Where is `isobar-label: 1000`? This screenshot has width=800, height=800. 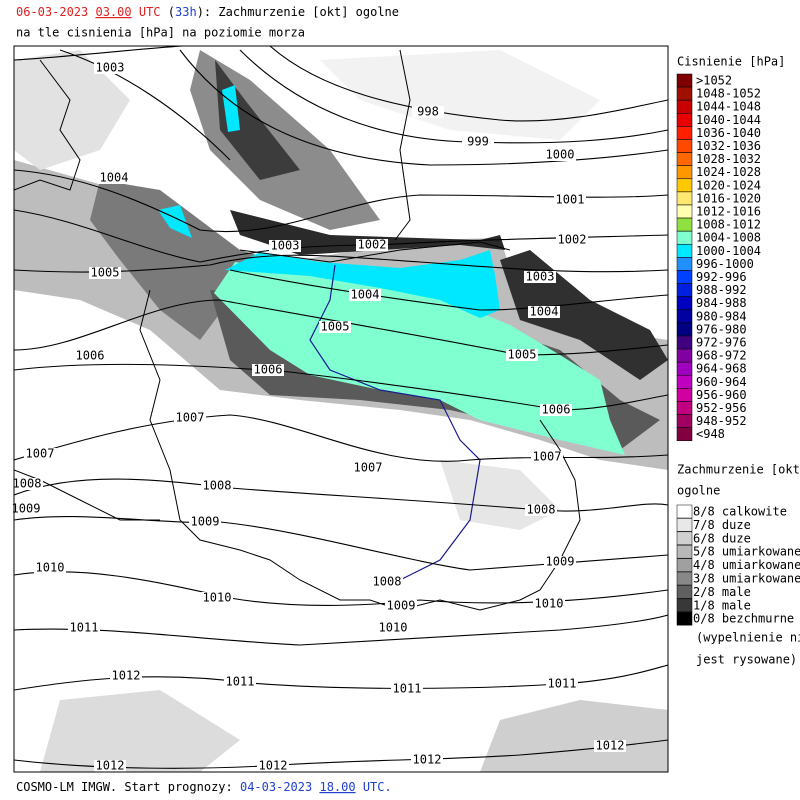 isobar-label: 1000 is located at coordinates (560, 155).